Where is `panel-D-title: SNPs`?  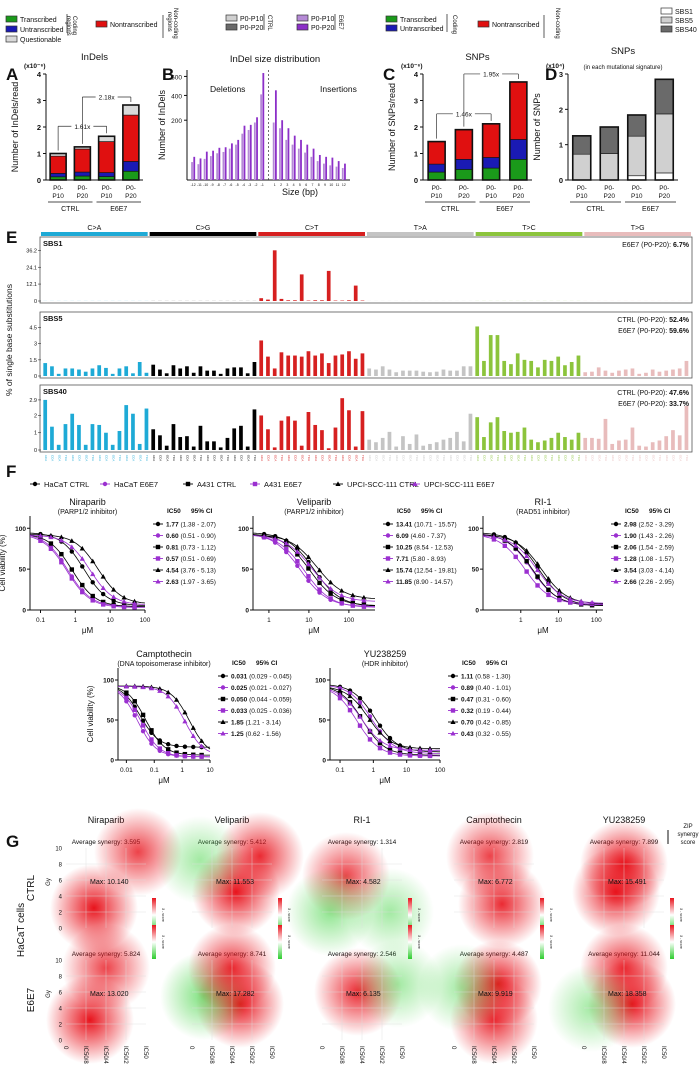 panel-D-title: SNPs is located at coordinates (623, 51).